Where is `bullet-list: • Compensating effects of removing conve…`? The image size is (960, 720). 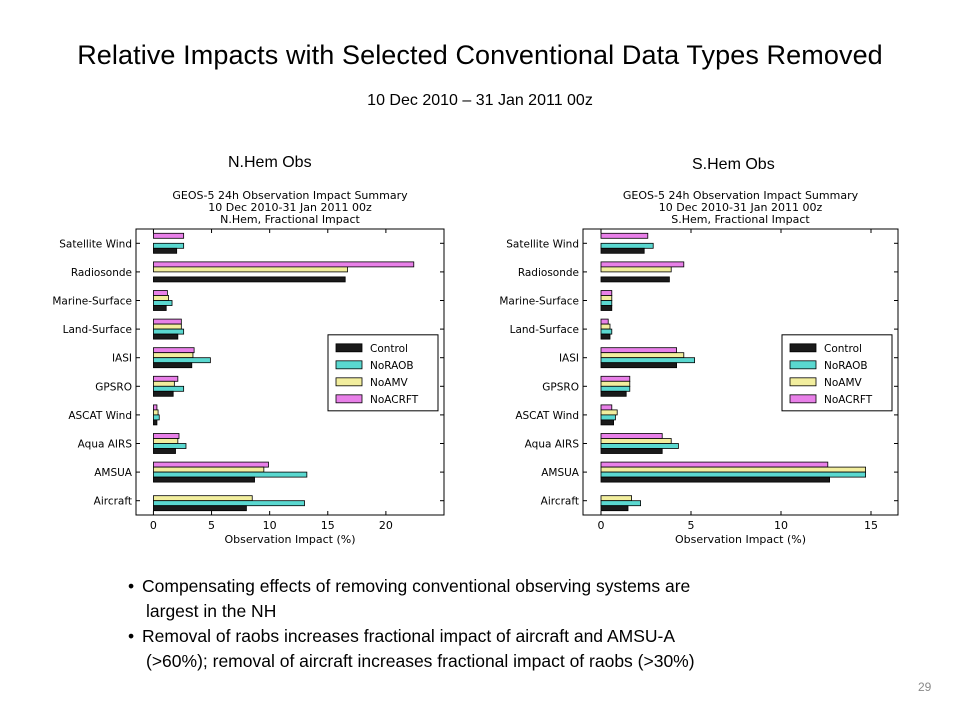 bullet-list: • Compensating effects of removing conve… is located at coordinates (508, 624).